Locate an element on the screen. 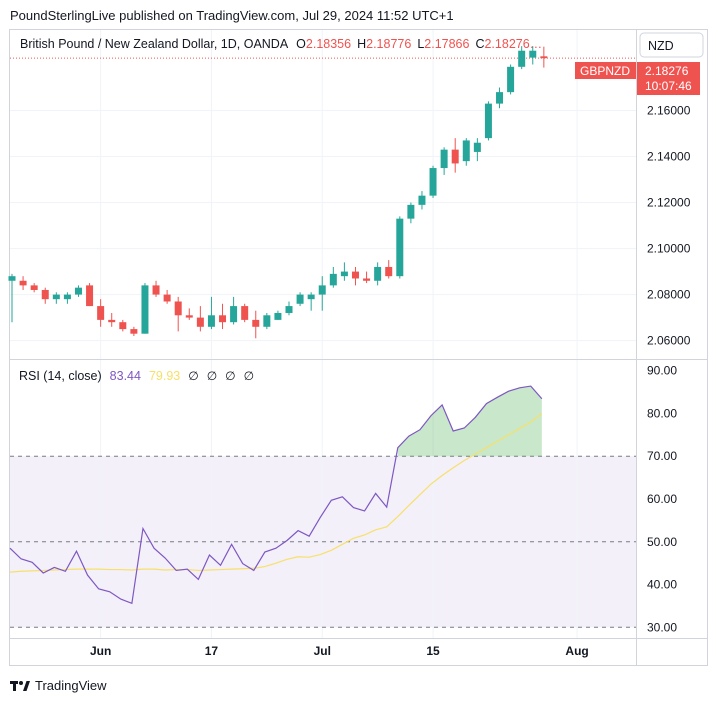 This screenshot has width=718, height=702. footer-brand: TradingView is located at coordinates (58, 685).